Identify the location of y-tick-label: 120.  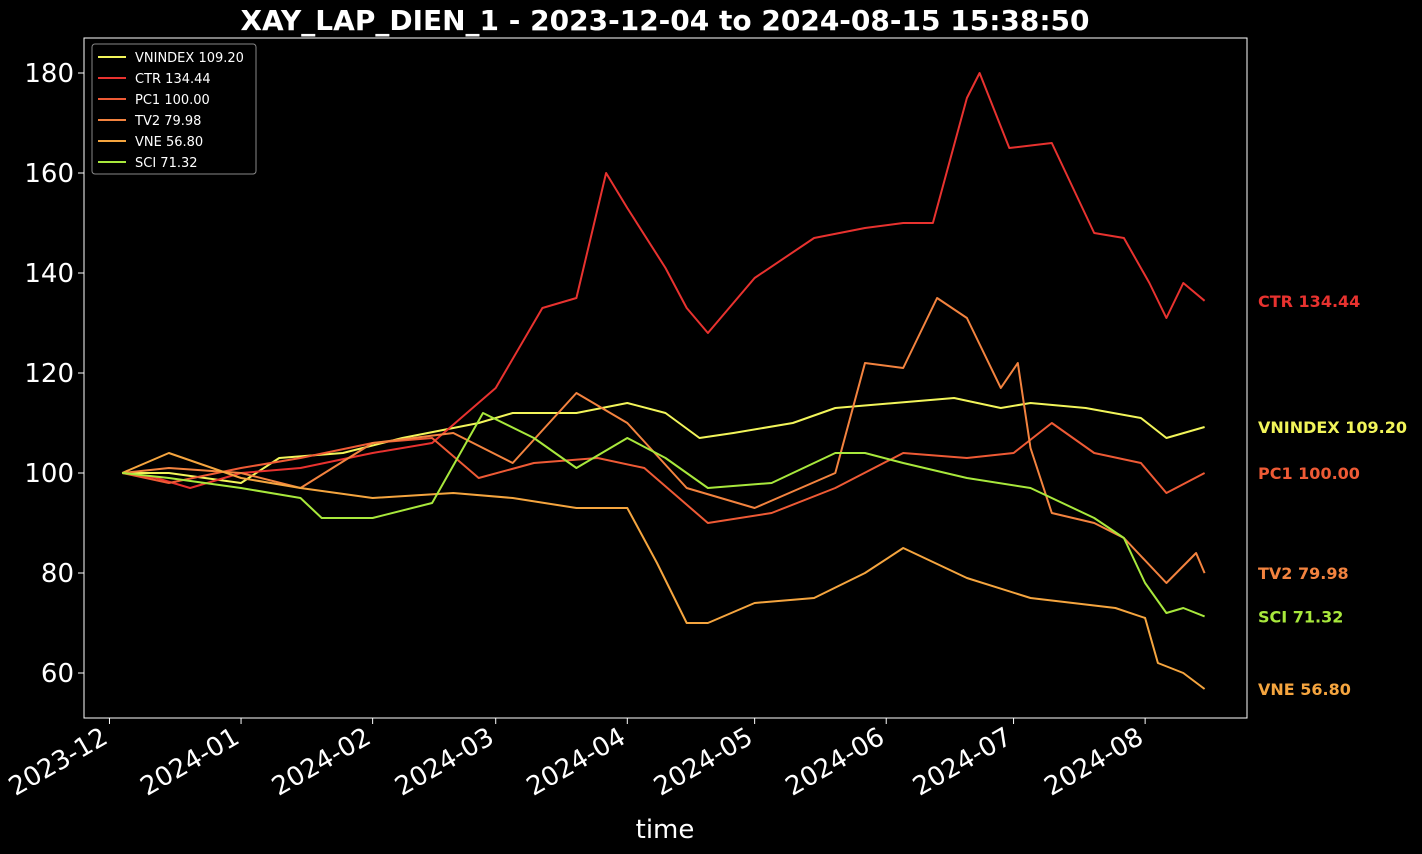
(49, 374).